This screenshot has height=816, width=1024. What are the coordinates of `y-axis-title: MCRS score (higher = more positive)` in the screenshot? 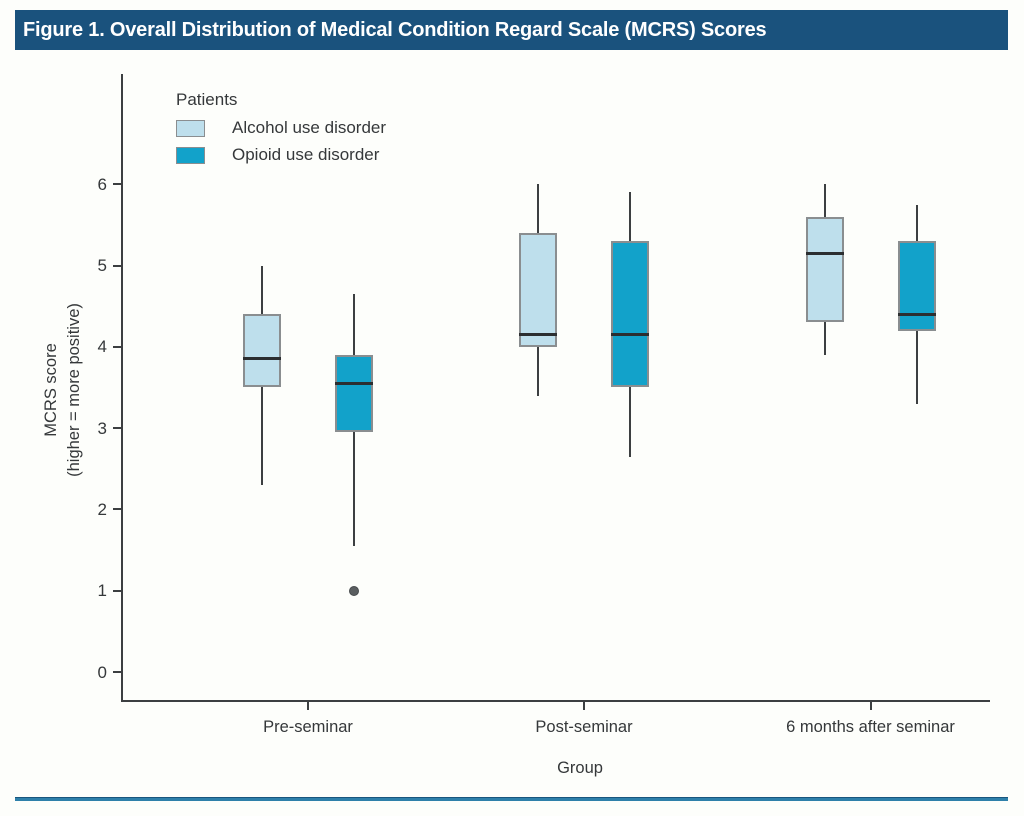 It's located at (63, 390).